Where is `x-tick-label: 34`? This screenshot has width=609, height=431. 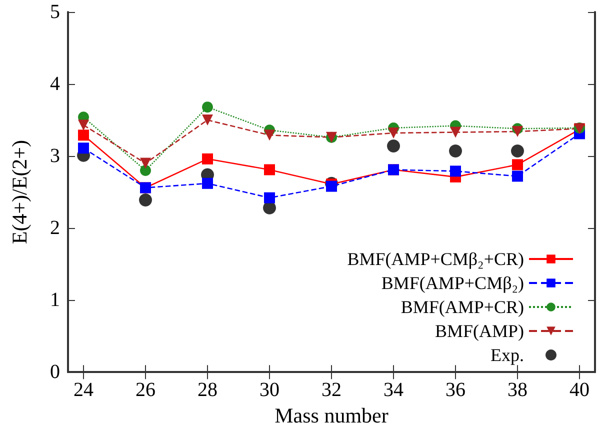 x-tick-label: 34 is located at coordinates (394, 390).